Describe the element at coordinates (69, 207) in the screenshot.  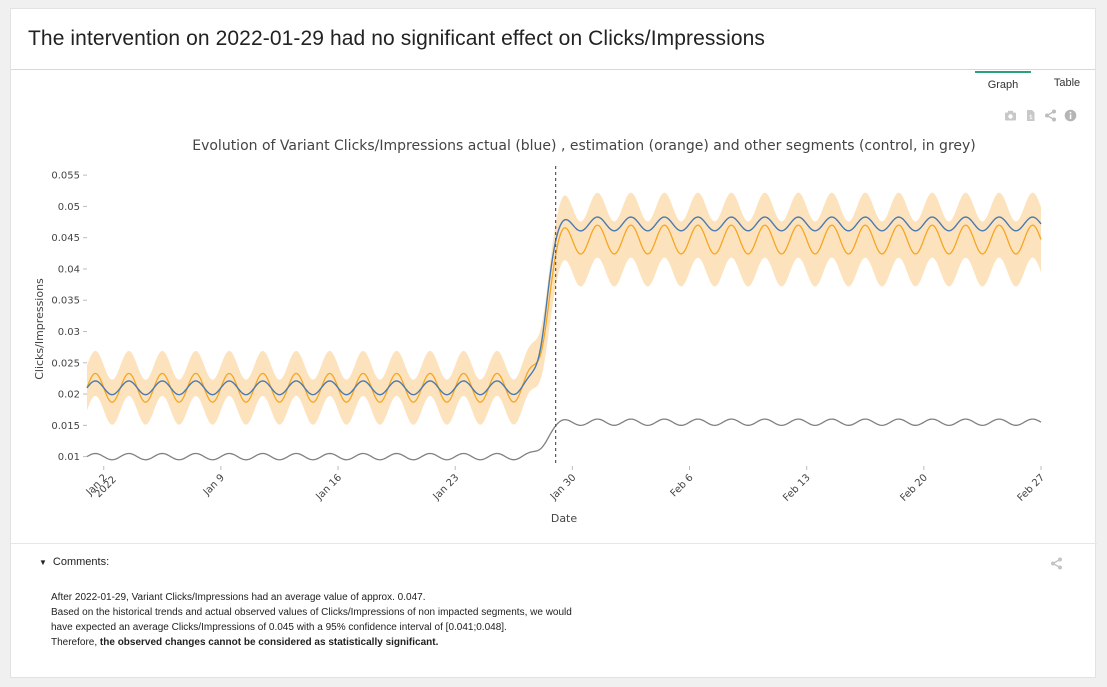
I see `y-tick-label: 0.05` at that location.